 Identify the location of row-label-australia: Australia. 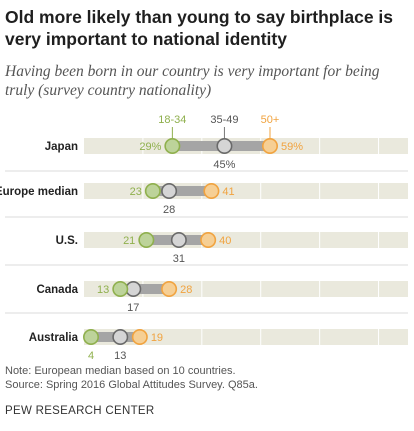
(54, 338).